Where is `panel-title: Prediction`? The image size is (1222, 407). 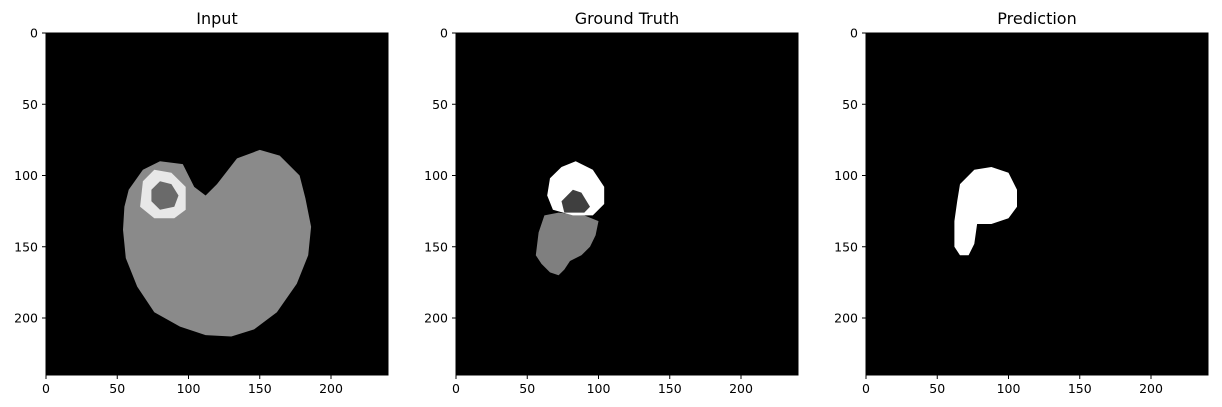 panel-title: Prediction is located at coordinates (1036, 18).